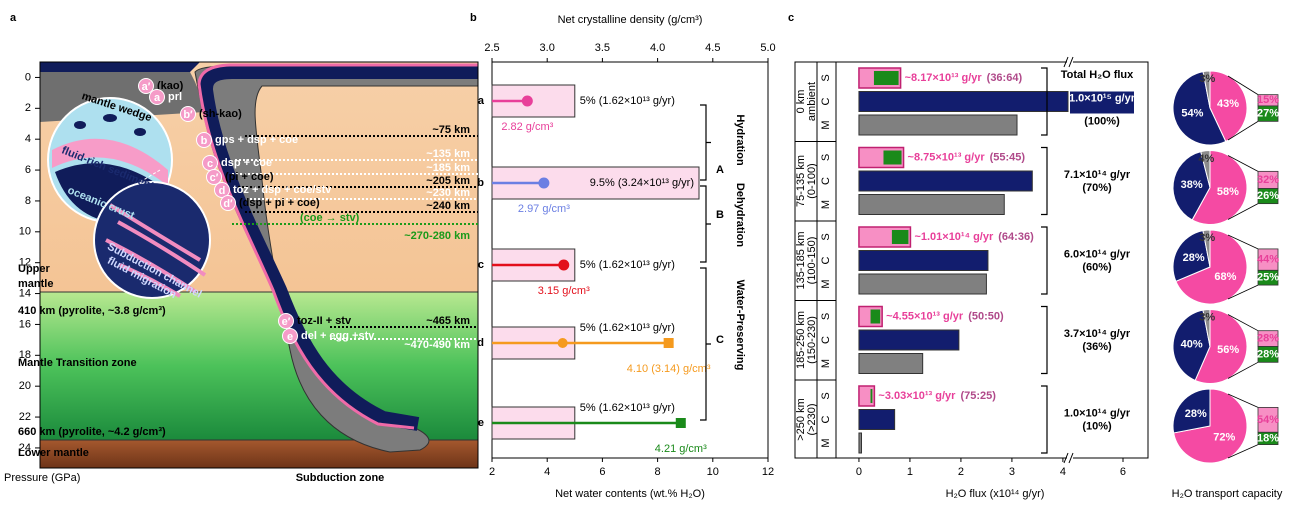  Describe the element at coordinates (801, 419) in the screenshot. I see `group-label-line: >250 km` at that location.